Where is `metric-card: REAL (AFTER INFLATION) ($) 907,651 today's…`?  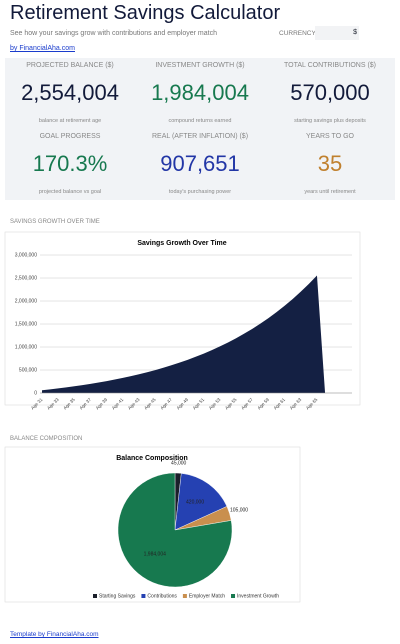
metric-card: REAL (AFTER INFLATION) ($) 907,651 today's… is located at coordinates (200, 164).